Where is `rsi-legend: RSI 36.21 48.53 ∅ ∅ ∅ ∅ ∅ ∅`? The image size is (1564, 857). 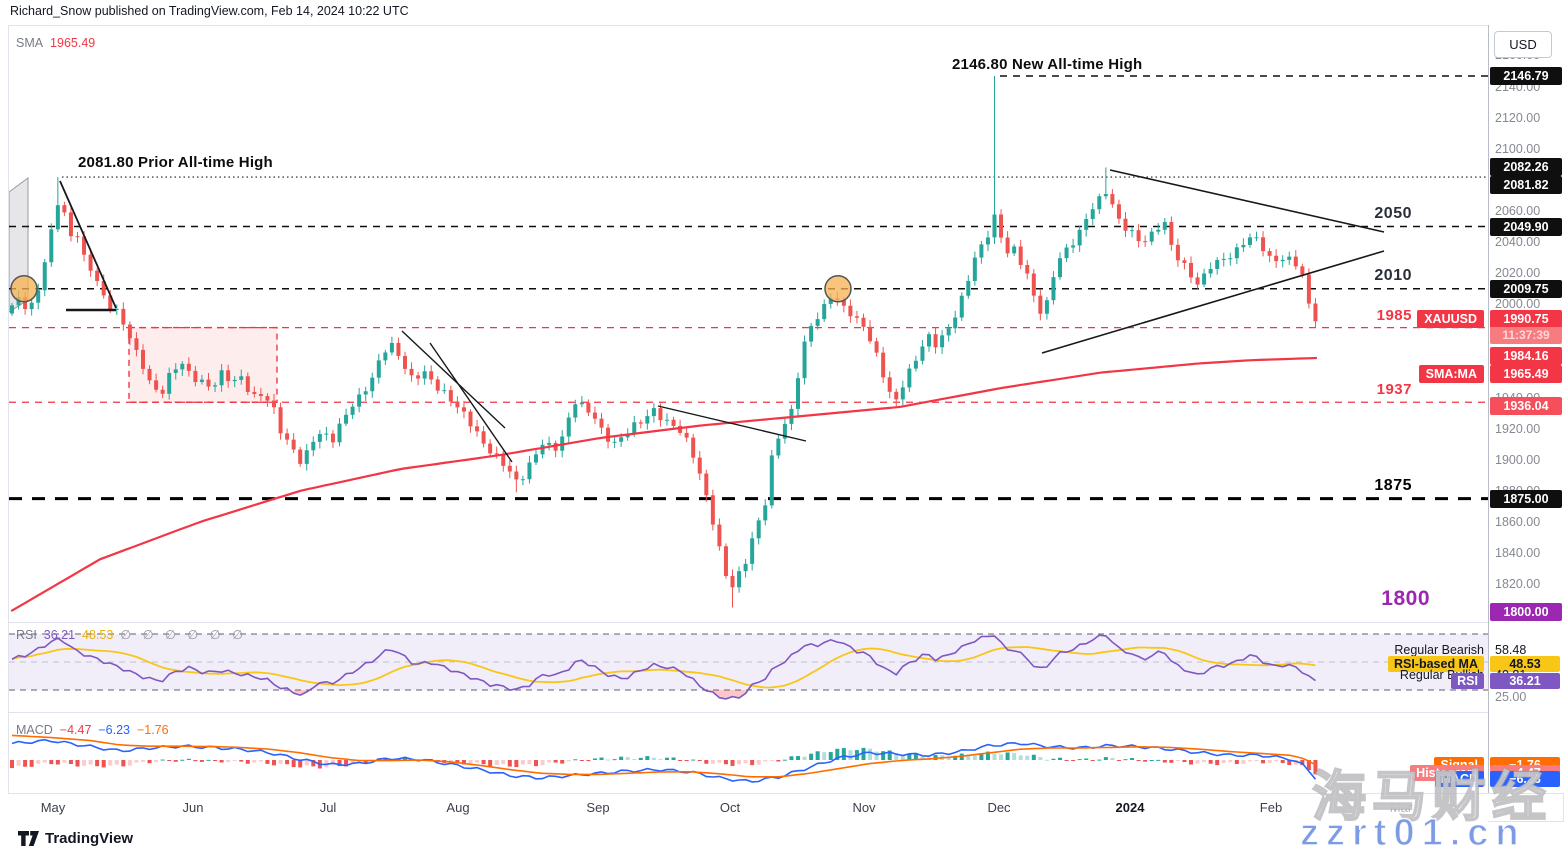 rsi-legend: RSI 36.21 48.53 ∅ ∅ ∅ ∅ ∅ ∅ is located at coordinates (131, 634).